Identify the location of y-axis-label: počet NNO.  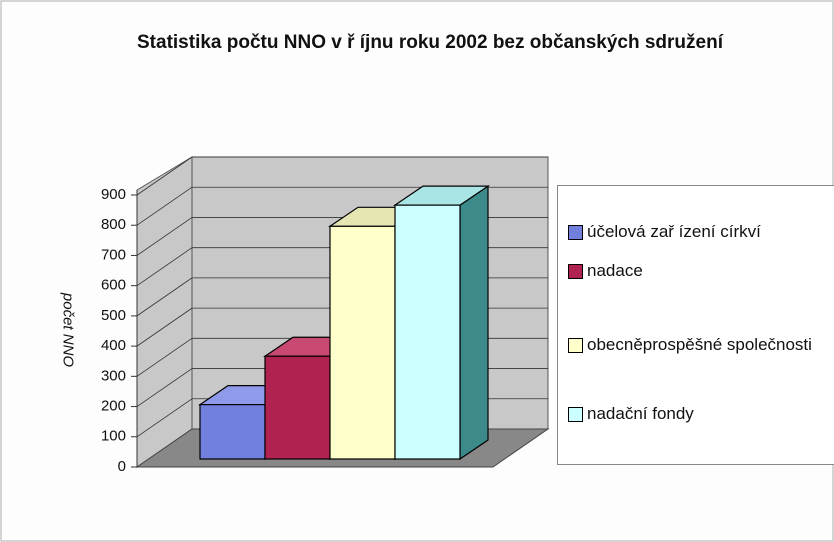
(68, 330).